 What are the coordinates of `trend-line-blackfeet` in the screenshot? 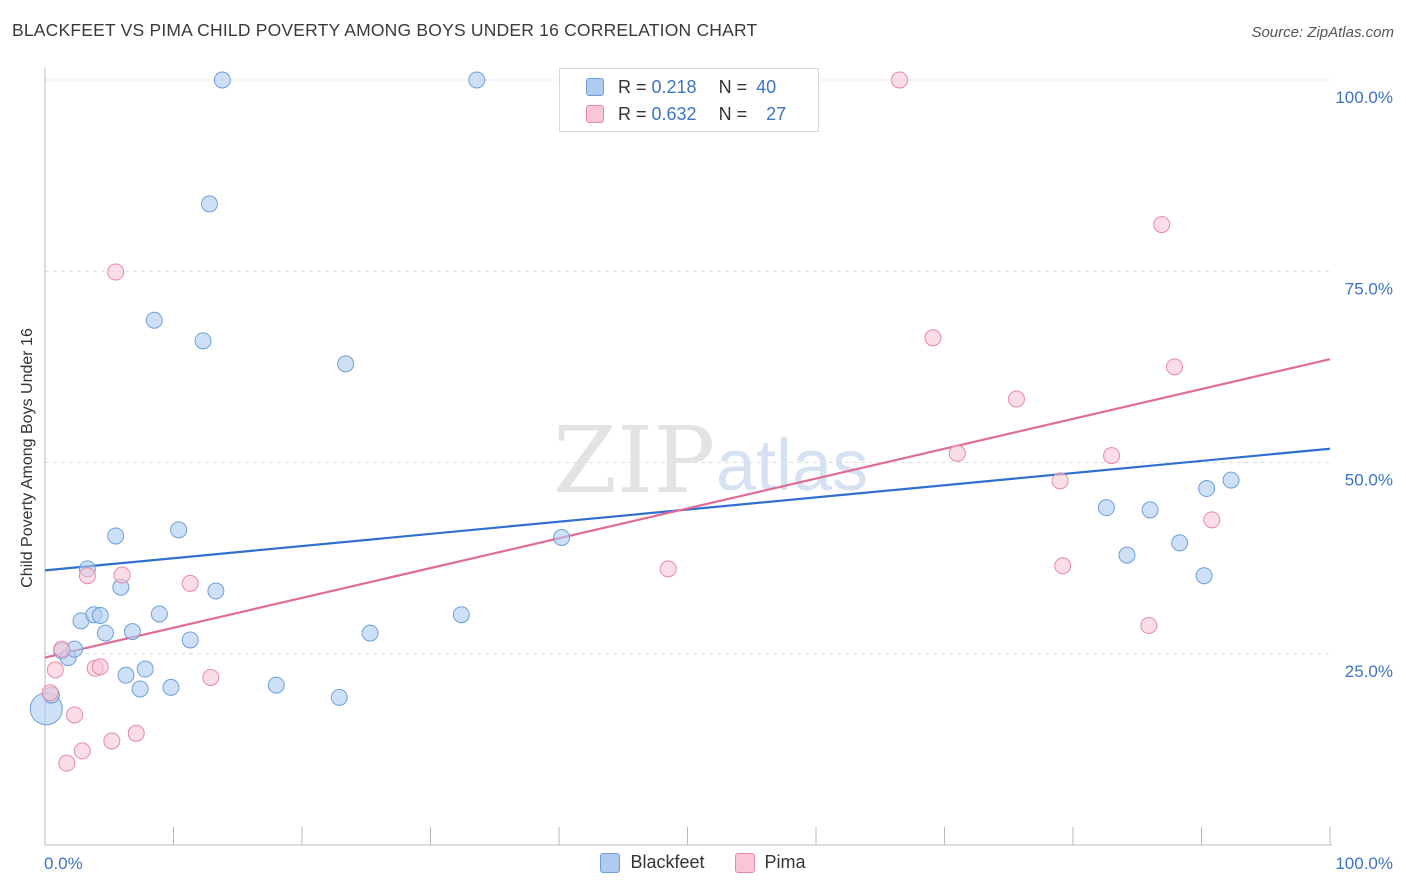 It's located at (687, 509).